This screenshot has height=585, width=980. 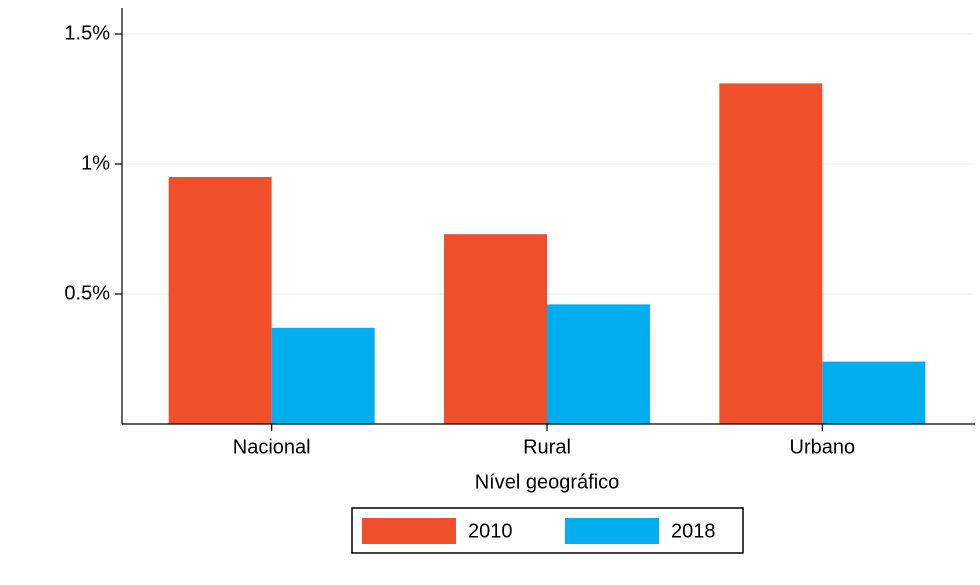 What do you see at coordinates (87, 293) in the screenshot?
I see `y-tick-label: 0.5%` at bounding box center [87, 293].